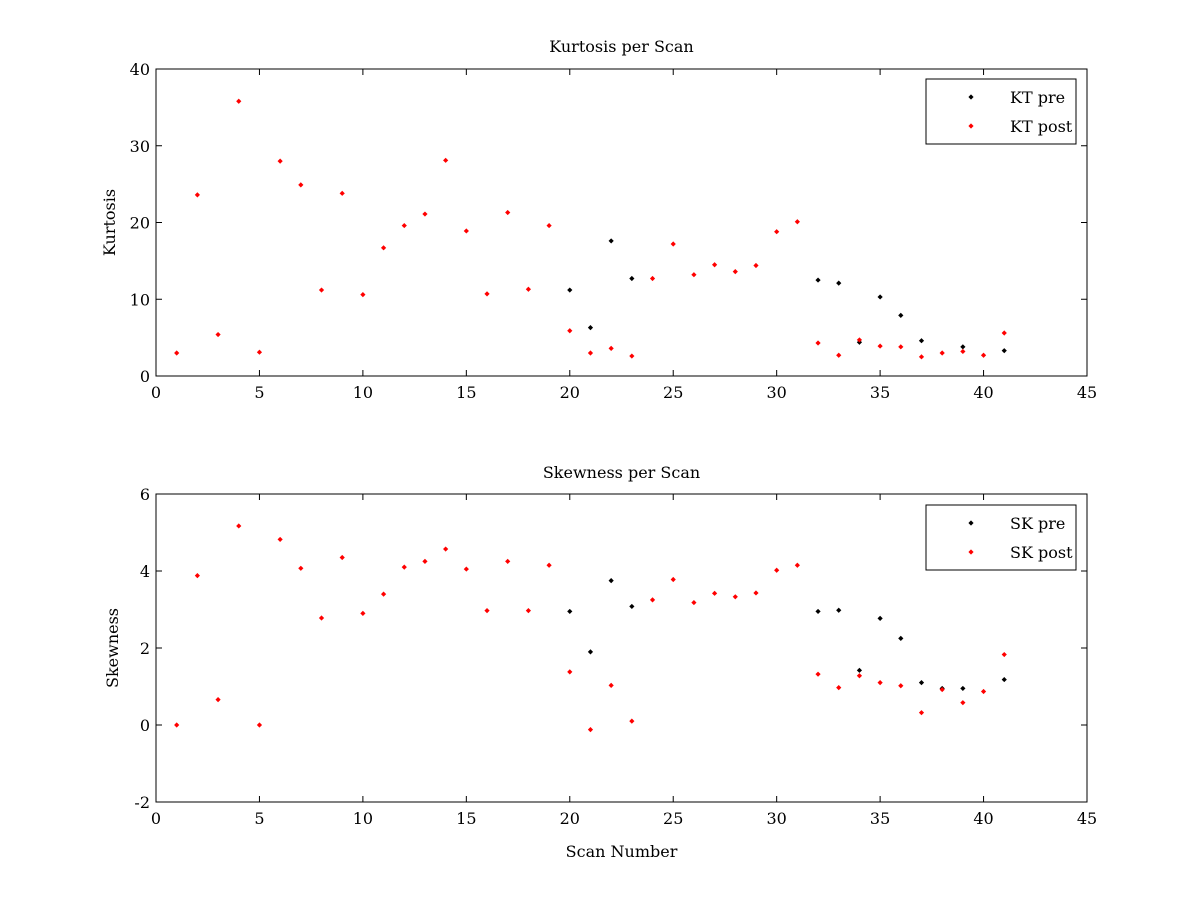 Image resolution: width=1200 pixels, height=900 pixels. I want to click on kurtosis-y-tick-label: 0, so click(145, 376).